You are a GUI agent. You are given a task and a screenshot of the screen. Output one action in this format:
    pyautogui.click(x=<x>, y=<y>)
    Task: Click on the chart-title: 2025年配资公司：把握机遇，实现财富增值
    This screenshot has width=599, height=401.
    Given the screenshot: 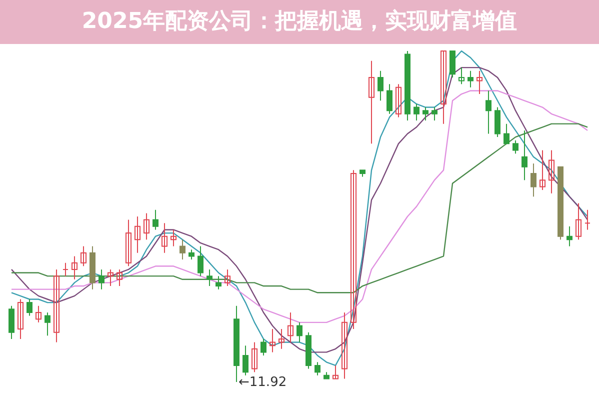 What is the action you would take?
    pyautogui.click(x=299, y=22)
    